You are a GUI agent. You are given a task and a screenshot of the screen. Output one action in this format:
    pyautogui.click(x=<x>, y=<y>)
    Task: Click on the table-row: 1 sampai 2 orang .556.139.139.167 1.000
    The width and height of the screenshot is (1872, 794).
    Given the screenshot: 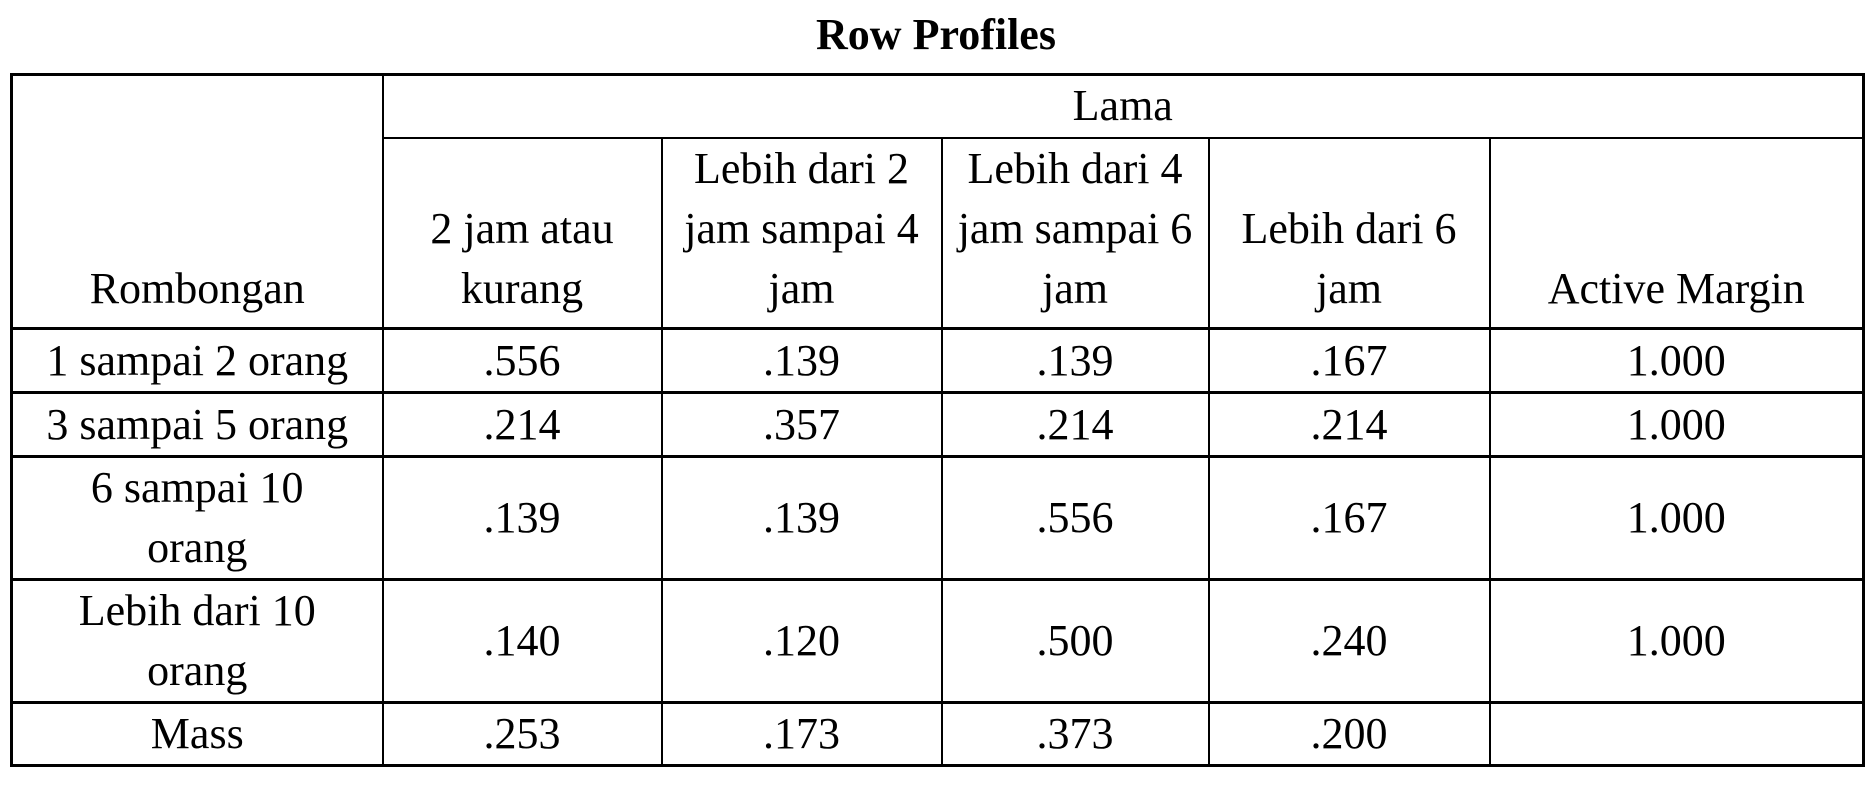 What is the action you would take?
    pyautogui.click(x=937, y=360)
    